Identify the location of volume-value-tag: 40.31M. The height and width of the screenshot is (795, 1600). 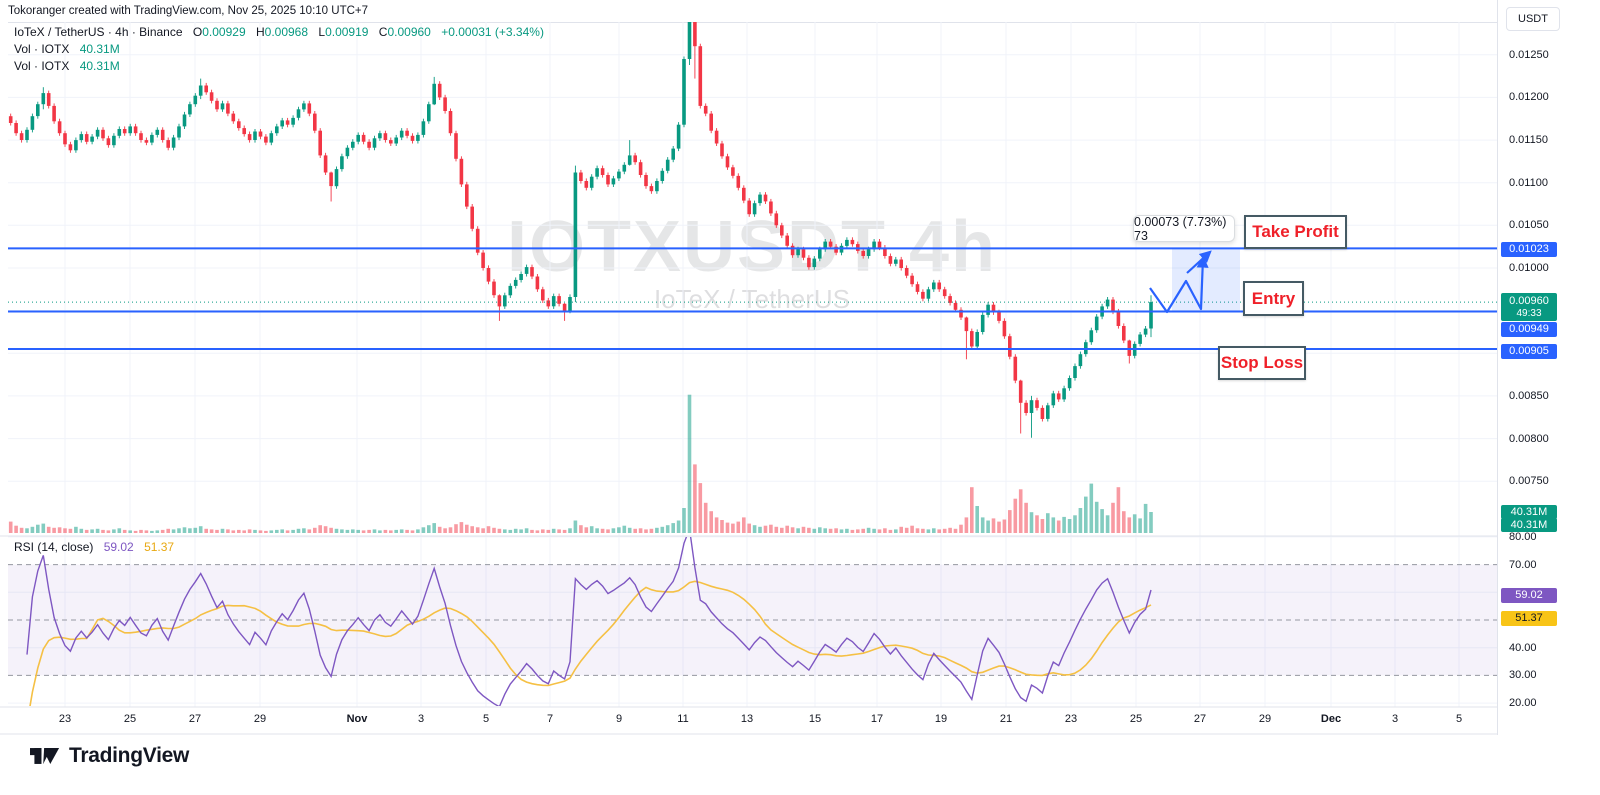
(1529, 512).